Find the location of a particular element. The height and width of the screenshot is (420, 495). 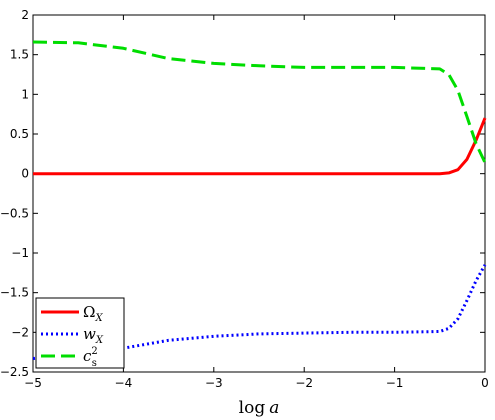

legend-label: ΩX is located at coordinates (93, 313).